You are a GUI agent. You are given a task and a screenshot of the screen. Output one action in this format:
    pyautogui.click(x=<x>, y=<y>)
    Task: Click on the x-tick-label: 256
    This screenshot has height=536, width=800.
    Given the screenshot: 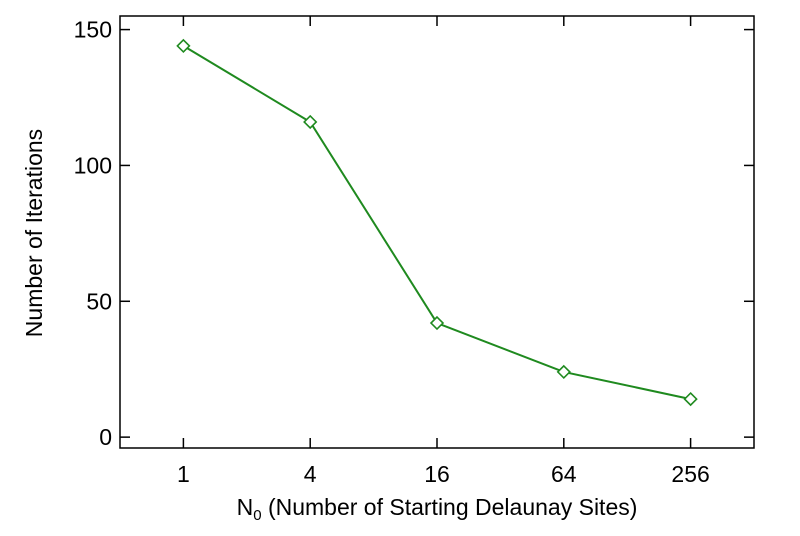 What is the action you would take?
    pyautogui.click(x=690, y=474)
    